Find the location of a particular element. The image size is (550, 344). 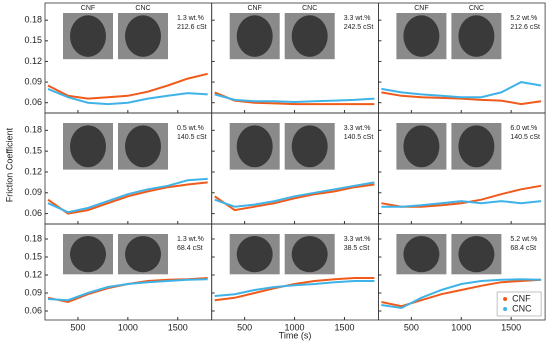

legend-box is located at coordinates (519, 304).